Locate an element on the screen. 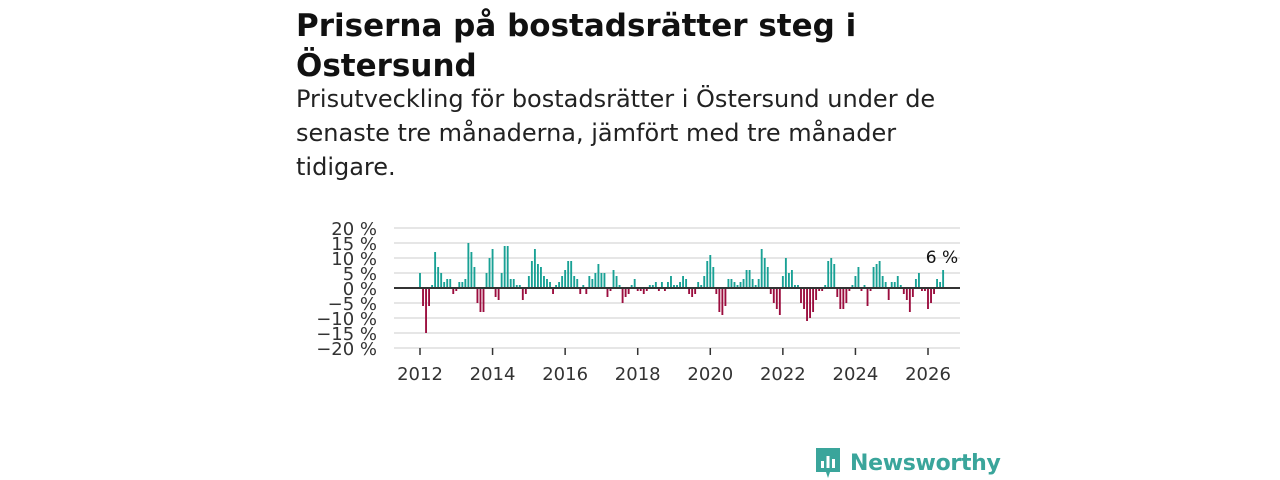  newsworthy-logo: Newsworthy is located at coordinates (907, 463).